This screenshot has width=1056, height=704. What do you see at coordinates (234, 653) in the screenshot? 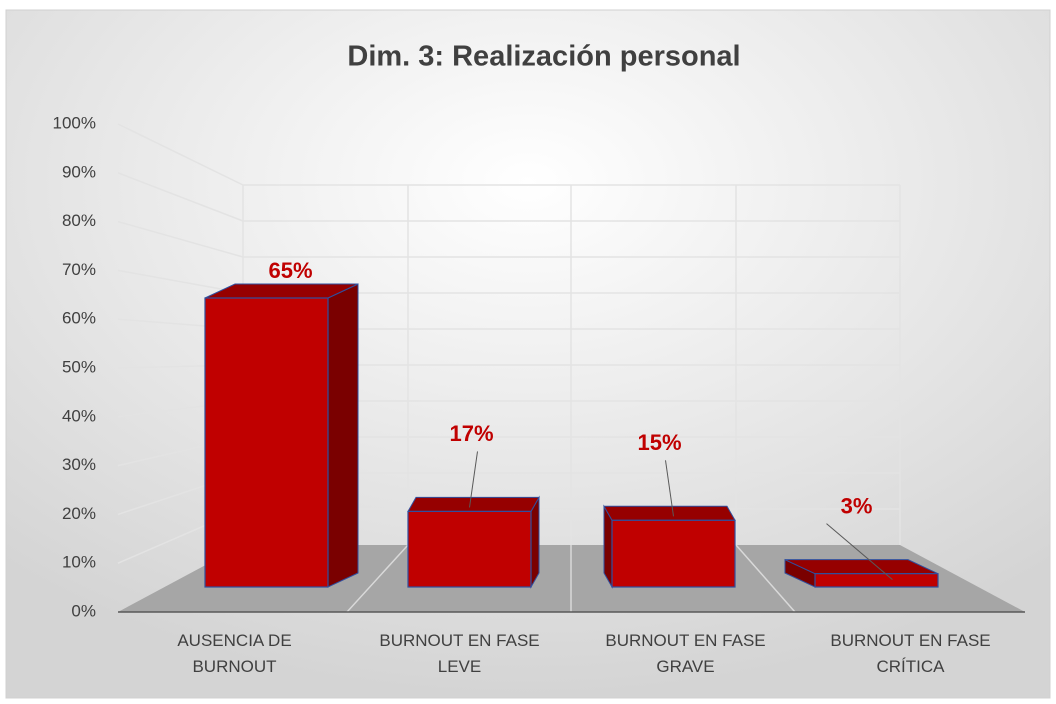
I see `x-tick-label: AUSENCIA DE BURNOUT` at bounding box center [234, 653].